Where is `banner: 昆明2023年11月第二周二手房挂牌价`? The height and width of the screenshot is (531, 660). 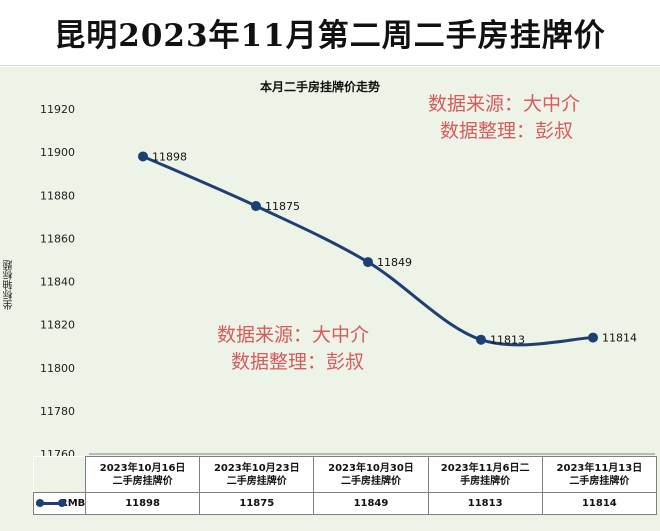
banner: 昆明2023年11月第二周二手房挂牌价 is located at coordinates (330, 33).